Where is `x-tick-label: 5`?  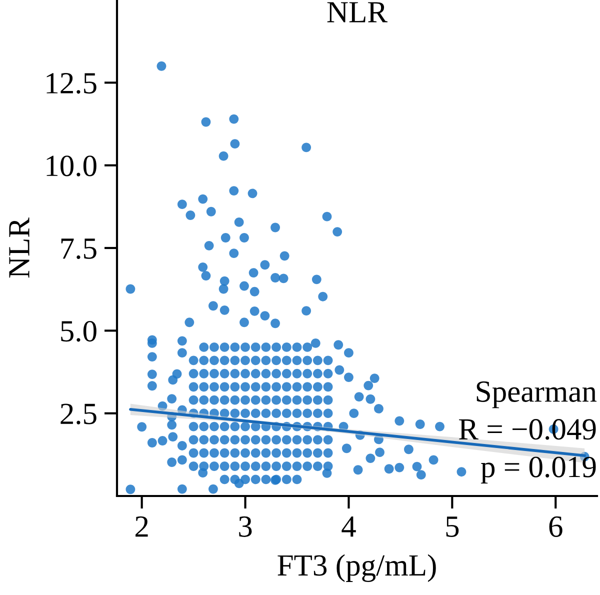 x-tick-label: 5 is located at coordinates (452, 526).